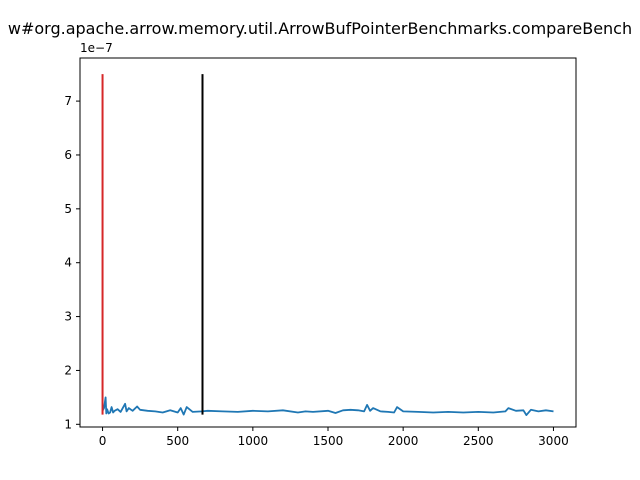 This screenshot has height=480, width=640. Describe the element at coordinates (68, 101) in the screenshot. I see `y-tick-label: 7` at that location.